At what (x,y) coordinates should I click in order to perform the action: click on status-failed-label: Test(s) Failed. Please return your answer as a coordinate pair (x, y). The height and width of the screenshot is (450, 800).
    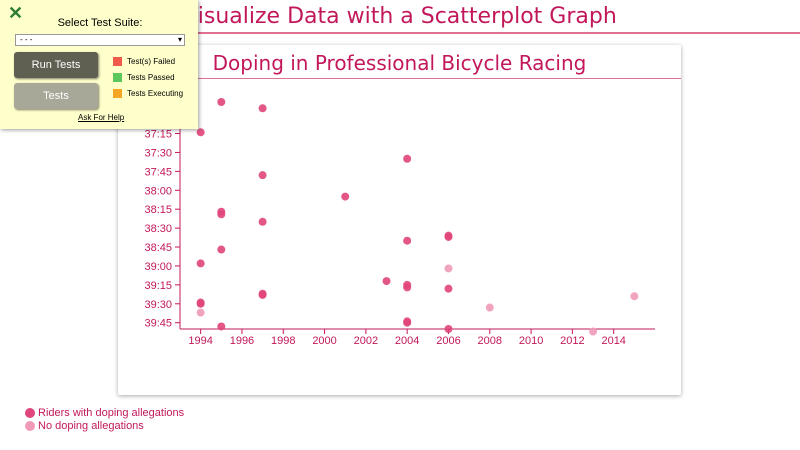
    Looking at the image, I should click on (151, 61).